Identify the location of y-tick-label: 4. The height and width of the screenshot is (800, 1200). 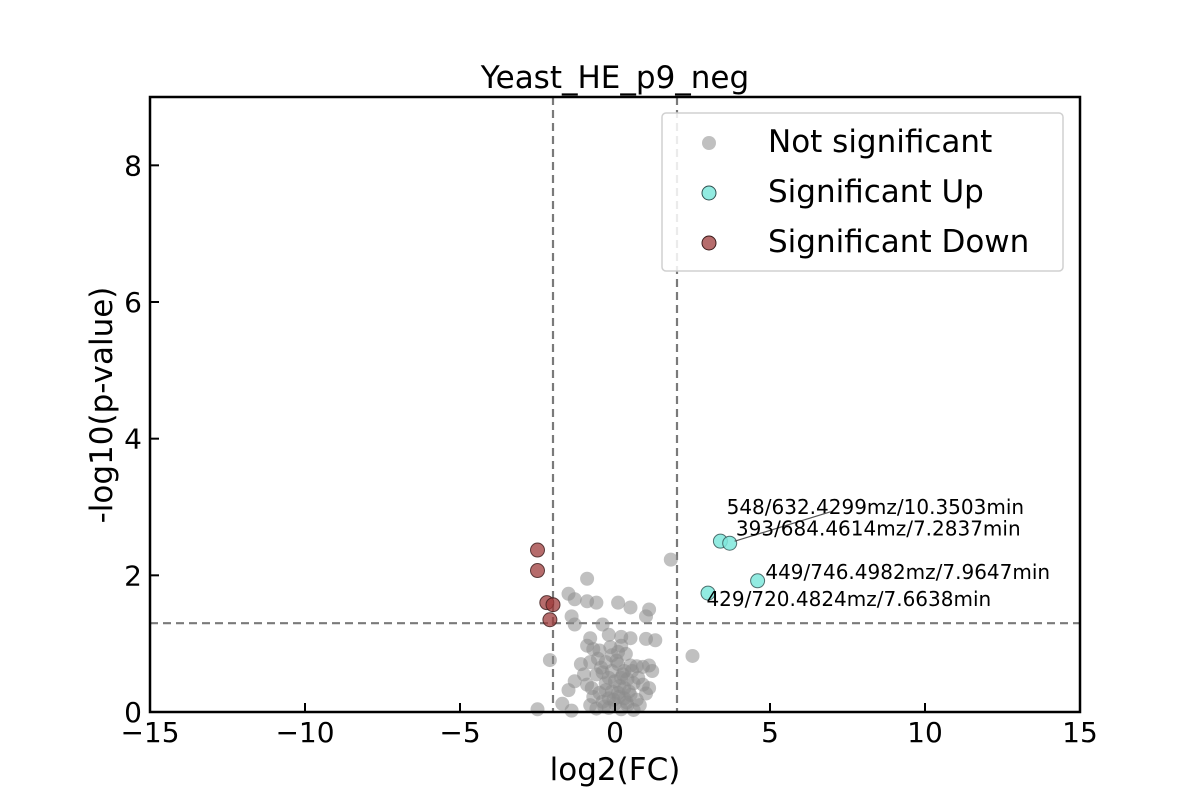
(133, 439).